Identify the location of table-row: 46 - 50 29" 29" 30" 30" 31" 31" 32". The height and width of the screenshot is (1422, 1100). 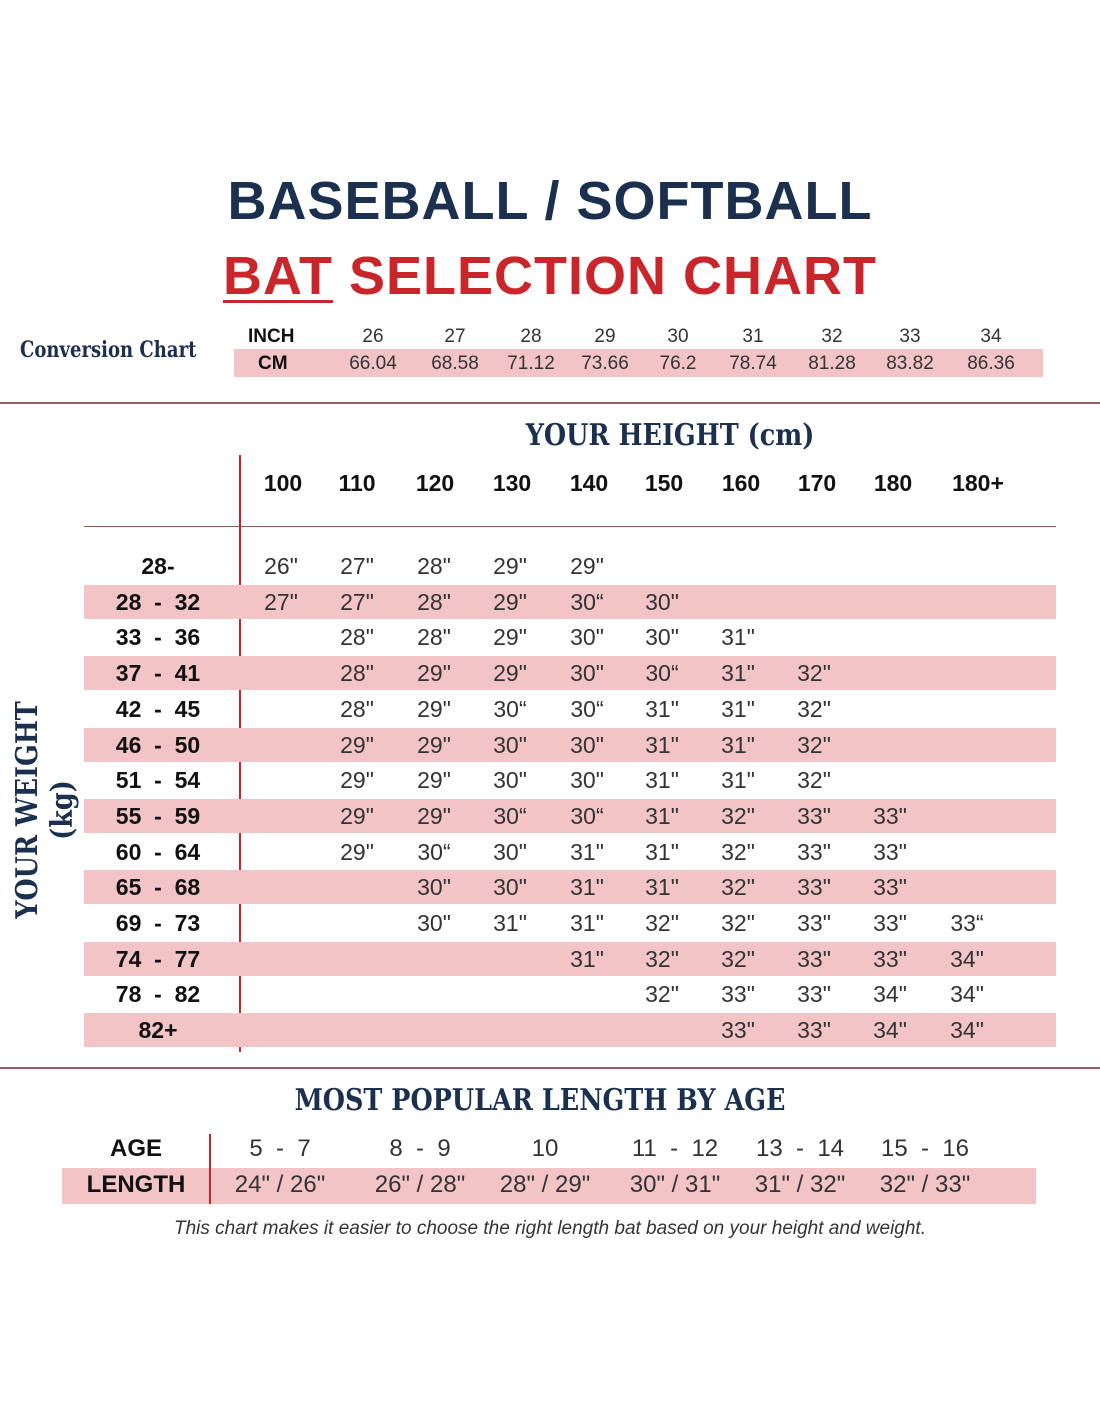
(570, 744).